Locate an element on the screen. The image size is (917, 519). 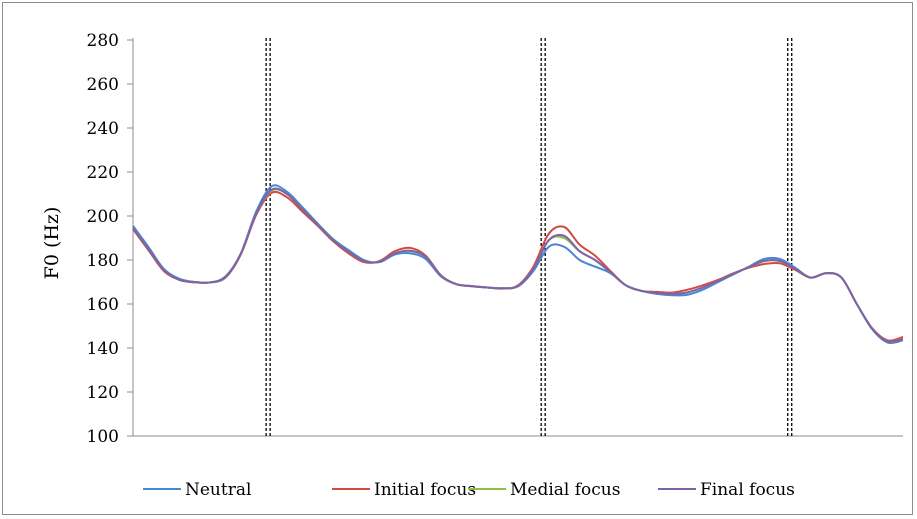
legend-label: Medial focus is located at coordinates (565, 490).